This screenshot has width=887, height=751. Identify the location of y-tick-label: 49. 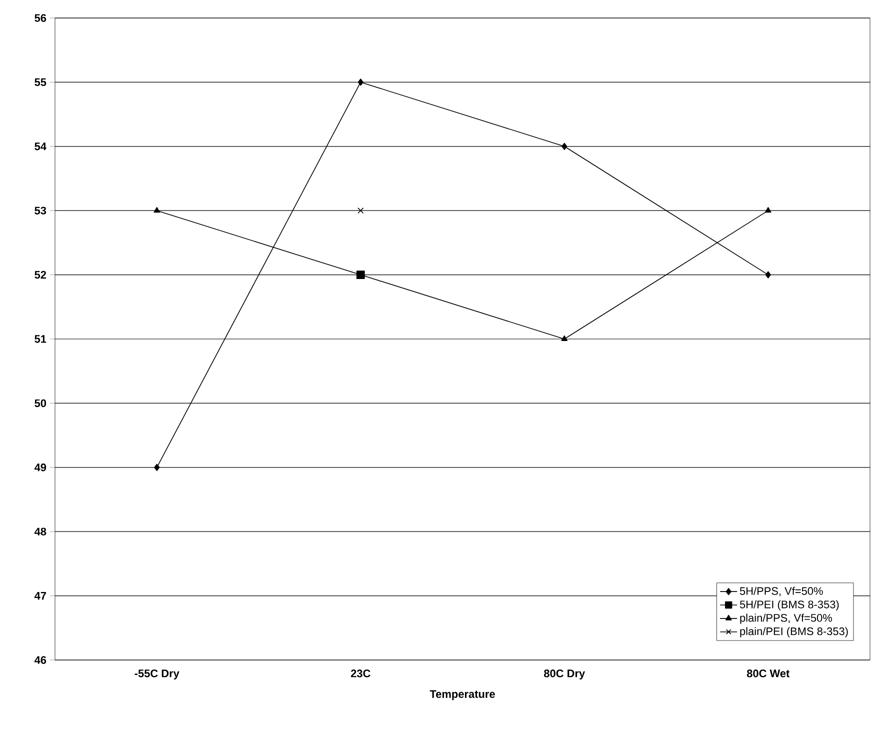
(40, 468).